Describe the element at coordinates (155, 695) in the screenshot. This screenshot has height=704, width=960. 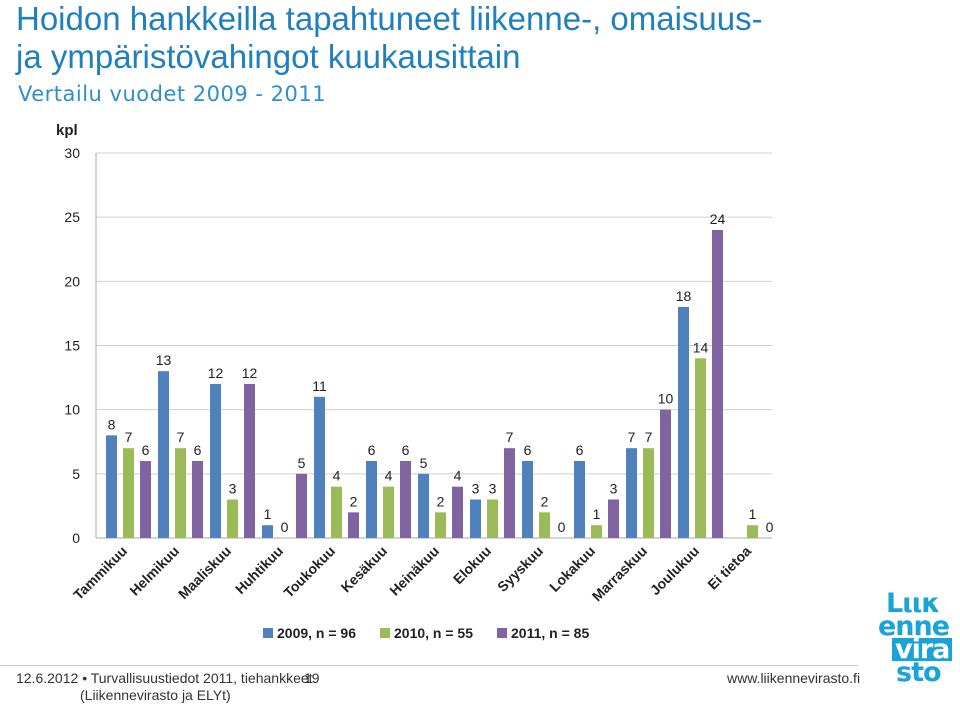
I see `footer-source-line-2: (Liikennevirasto ja ELYt)` at that location.